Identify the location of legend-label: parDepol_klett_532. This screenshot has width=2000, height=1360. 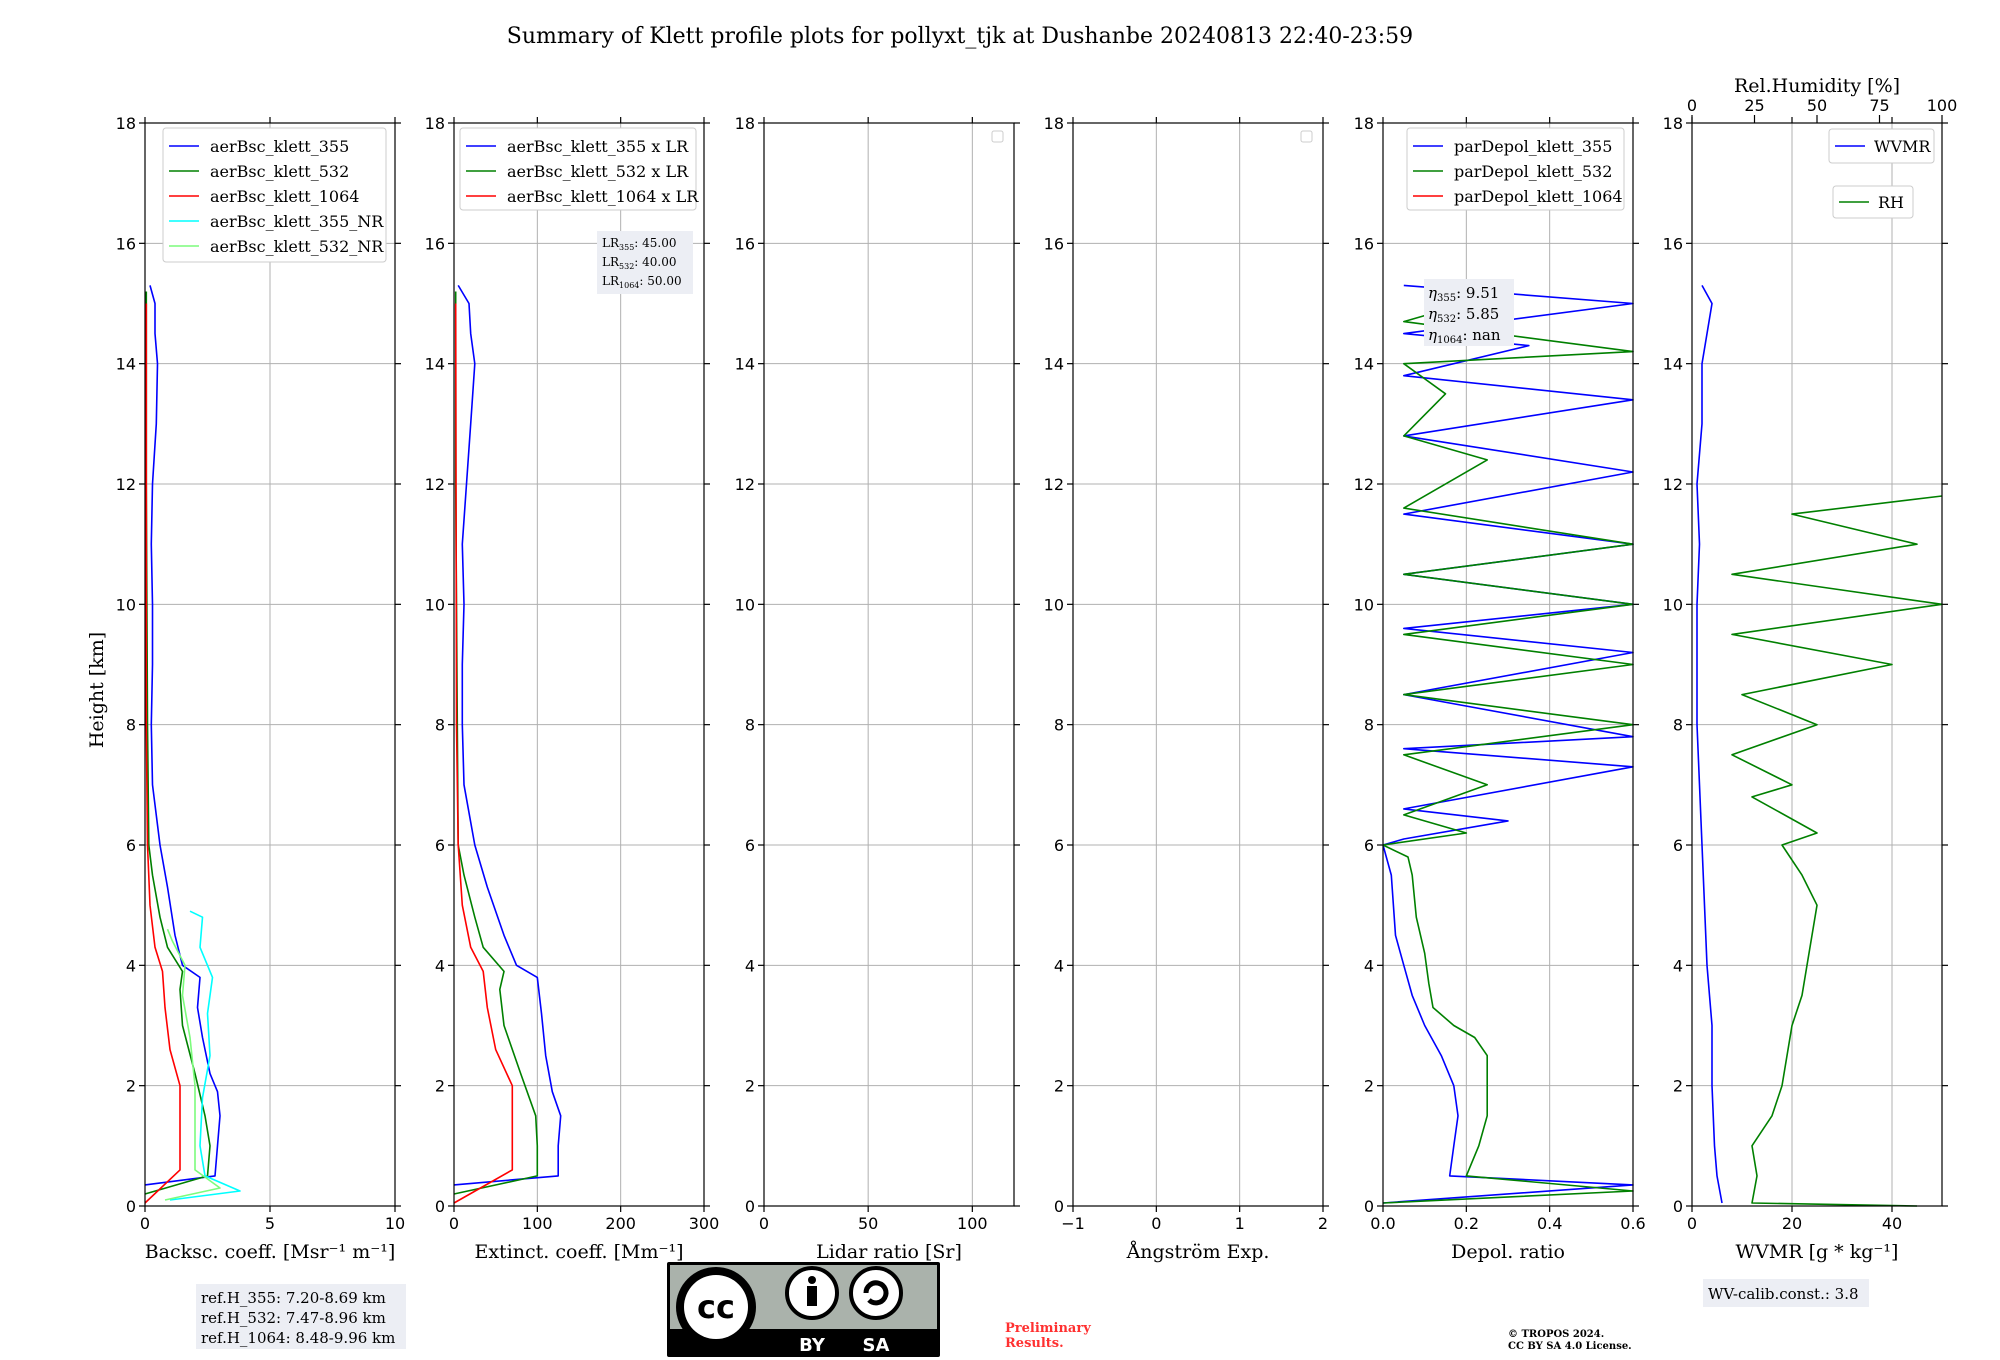
(1533, 171).